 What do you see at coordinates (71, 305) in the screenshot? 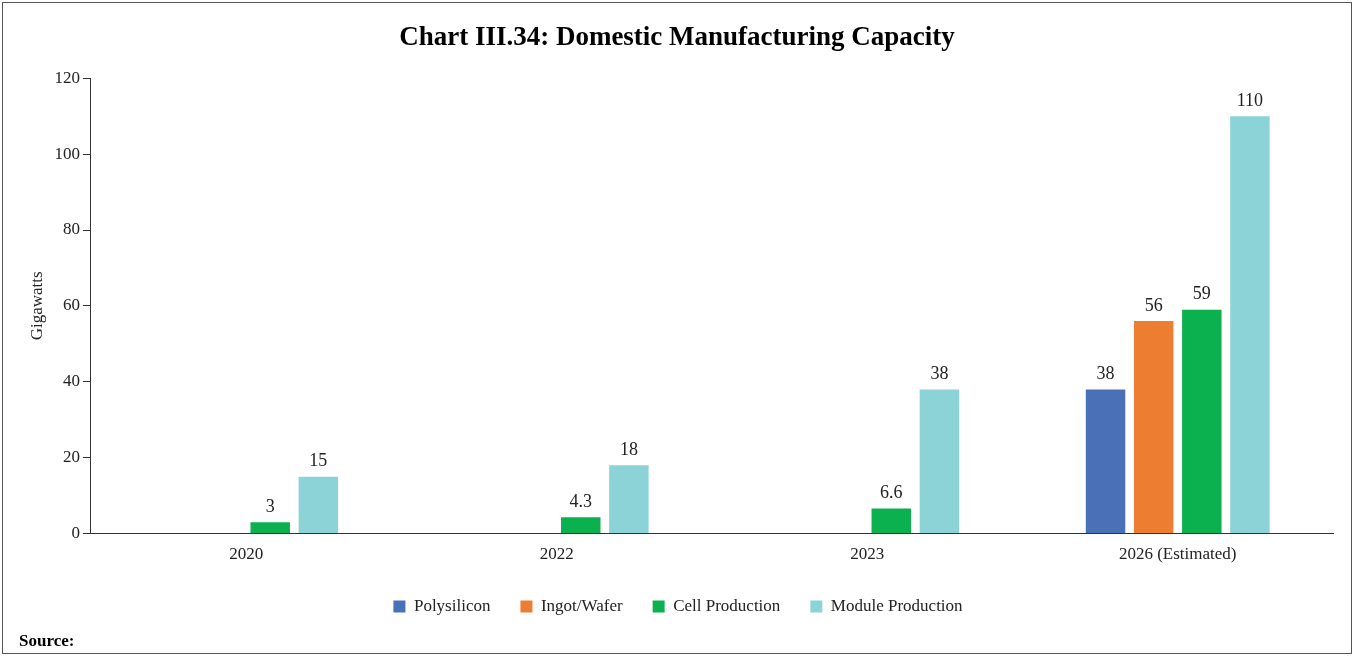
I see `y-tick-label: 60` at bounding box center [71, 305].